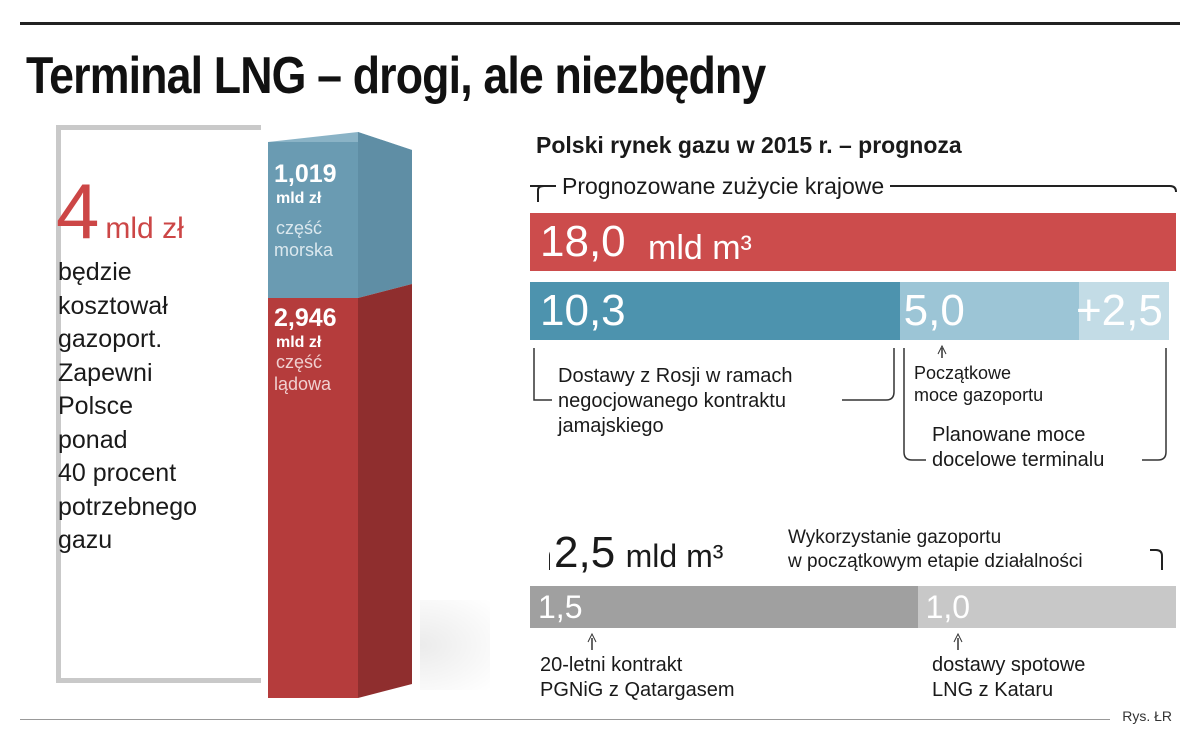 This screenshot has height=736, width=1200. Describe the element at coordinates (1018, 448) in the screenshot. I see `planned-capacity-annotation: Planowane moce docelowe terminalu` at that location.